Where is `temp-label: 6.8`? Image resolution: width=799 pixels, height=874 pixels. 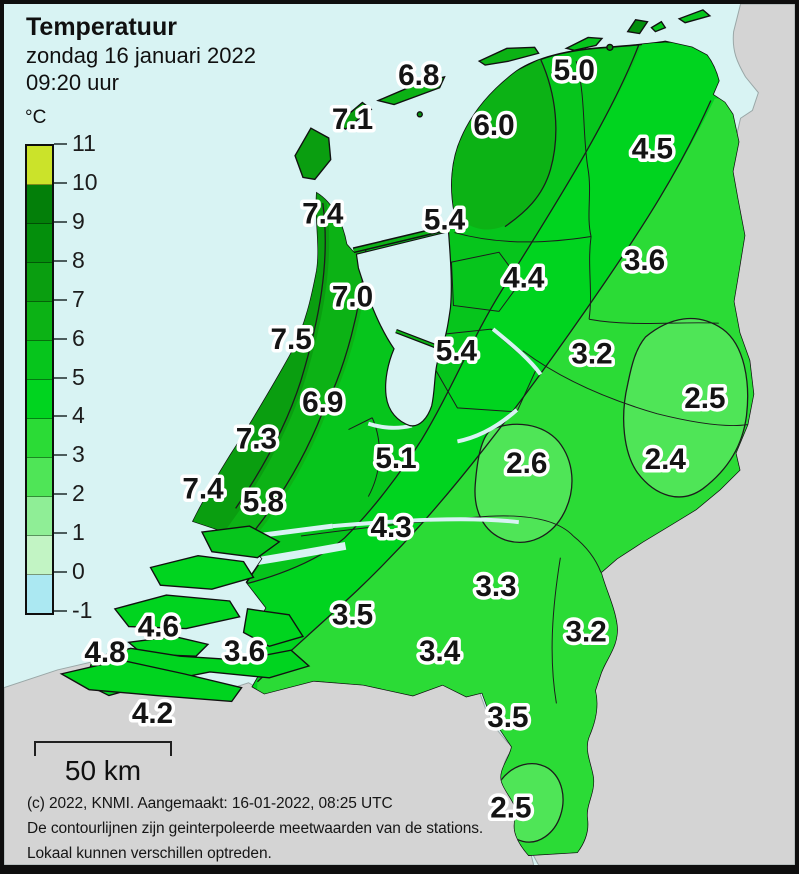
temp-label: 6.8 is located at coordinates (418, 75).